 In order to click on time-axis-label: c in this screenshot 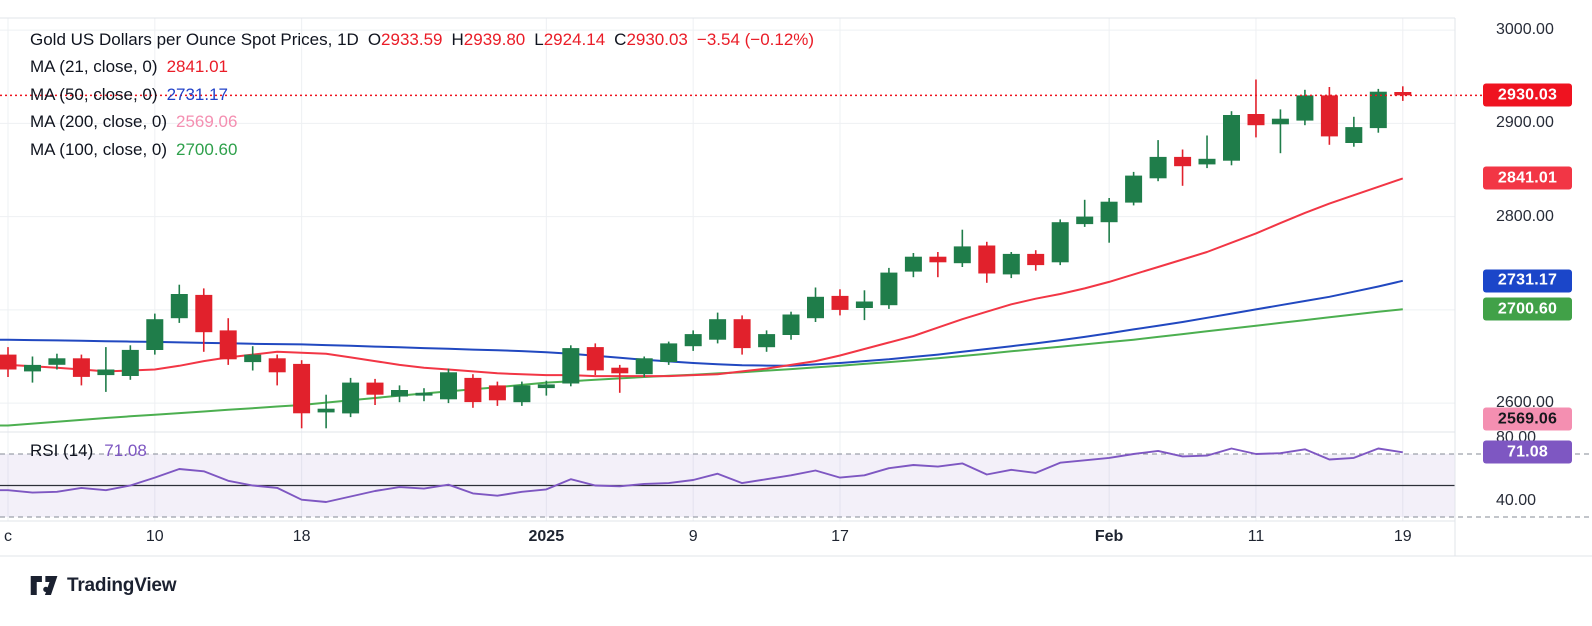, I will do `click(8, 536)`.